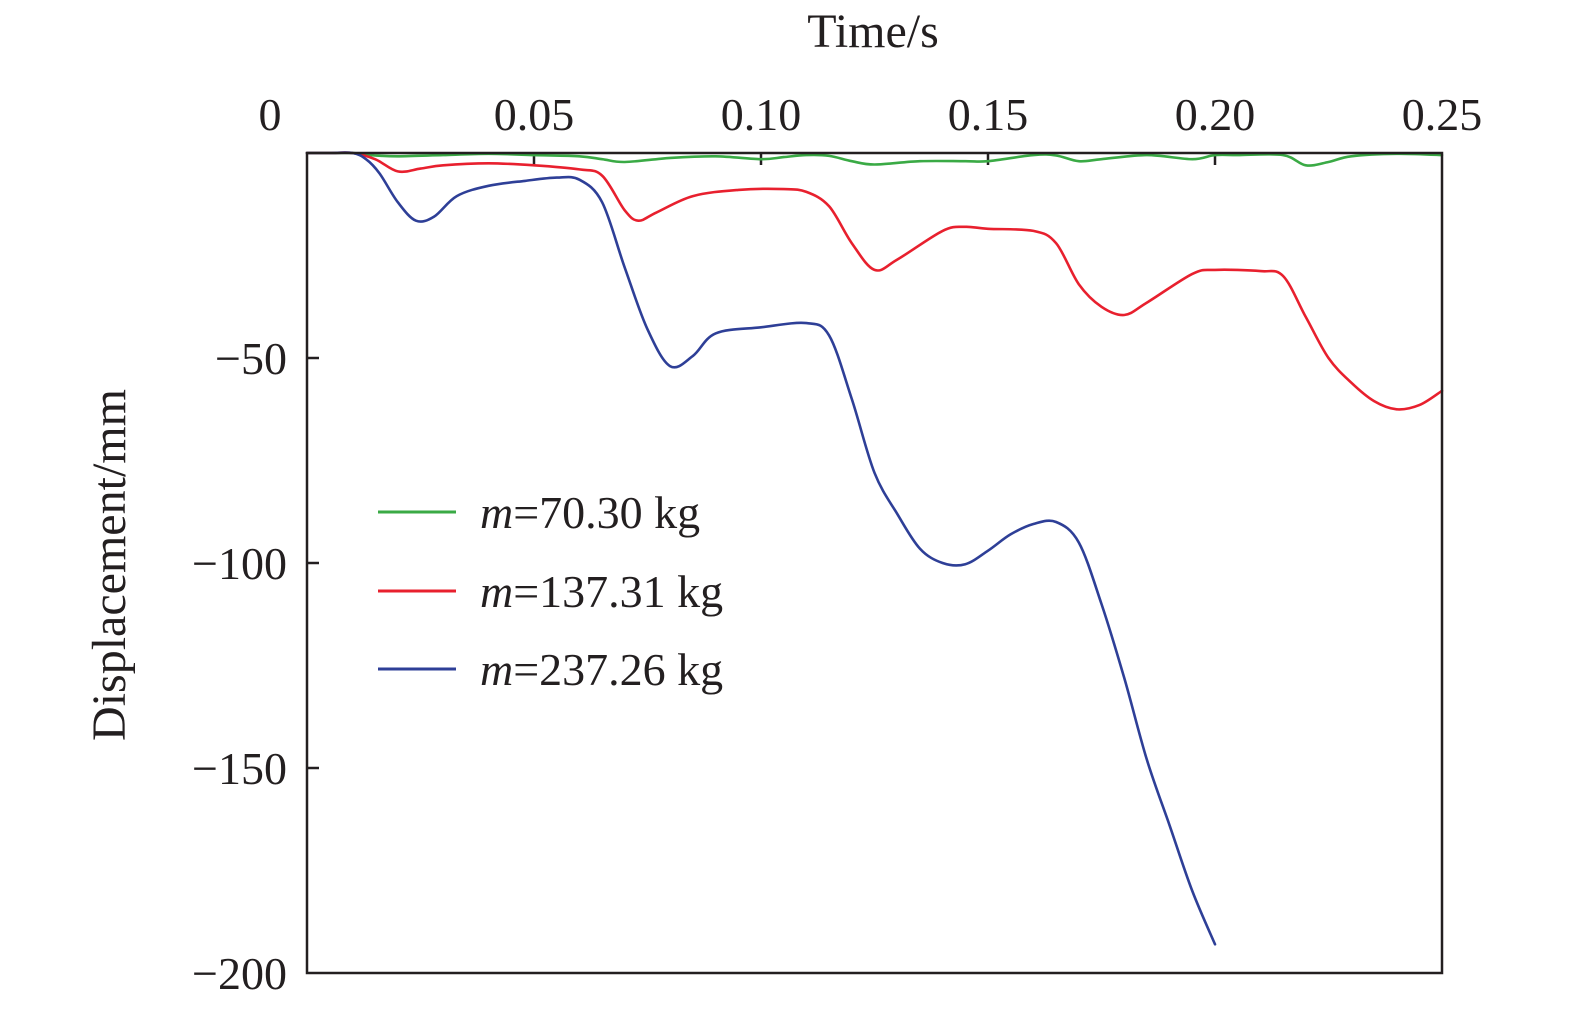  Describe the element at coordinates (601, 669) in the screenshot. I see `legend-label-3: m=237.26 kg` at that location.